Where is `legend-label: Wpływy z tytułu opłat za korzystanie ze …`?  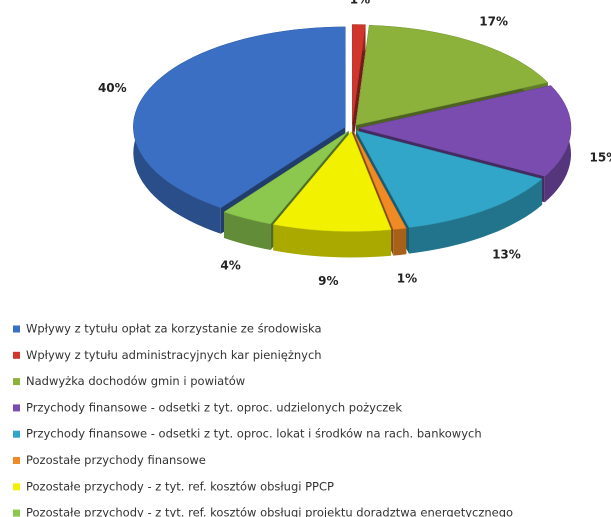 legend-label: Wpływy z tytułu opłat za korzystanie ze … is located at coordinates (174, 329).